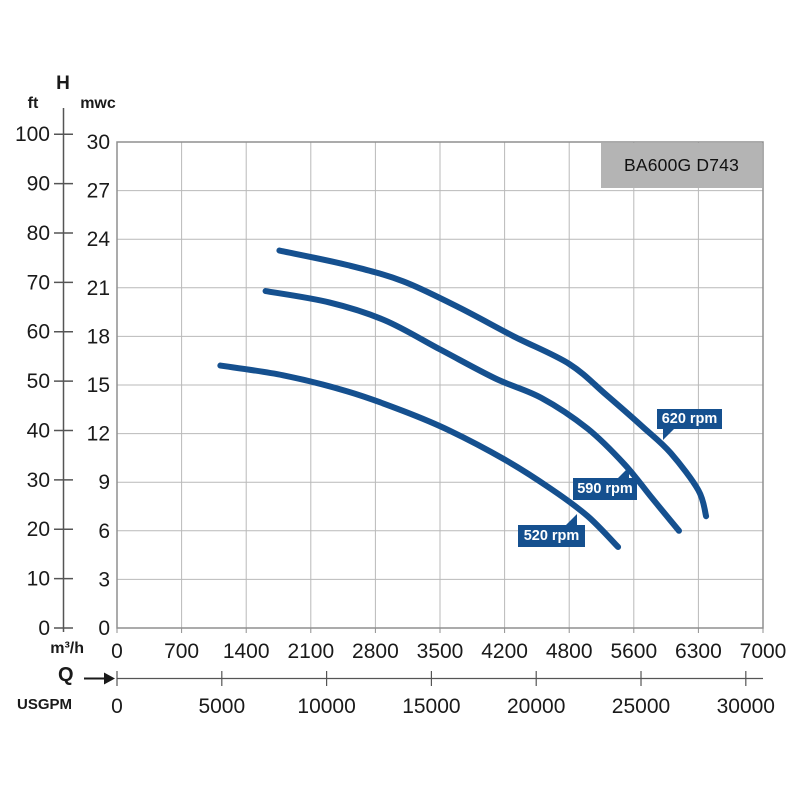  I want to click on ft-tick-label: 20, so click(38, 529).